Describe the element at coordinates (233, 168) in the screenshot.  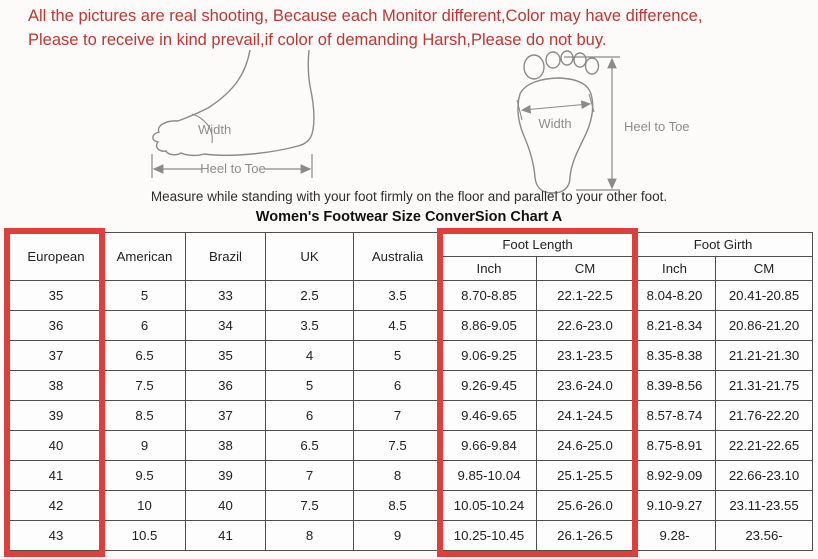
I see `side-heel-toe-label: Heel to Toe` at that location.